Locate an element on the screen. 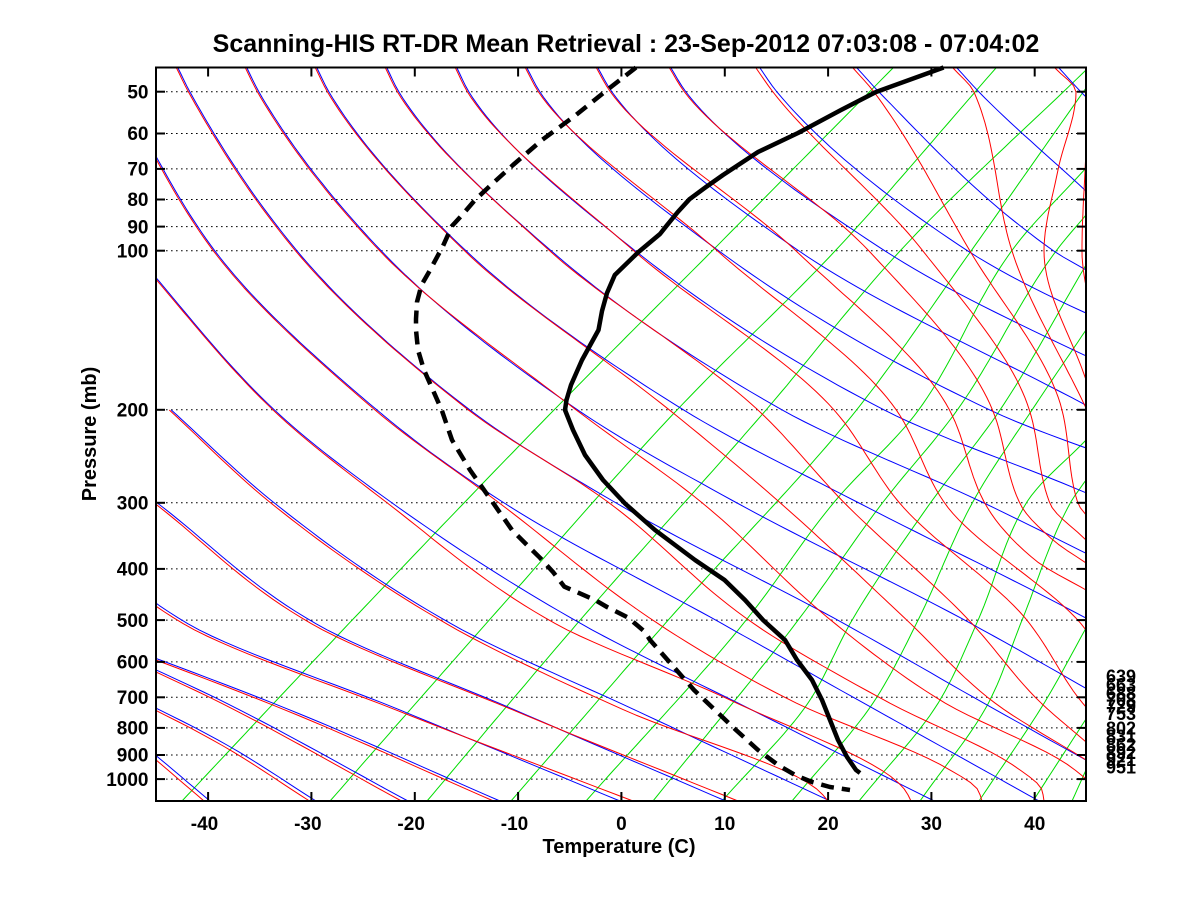  svg-text: 800 is located at coordinates (133, 729).